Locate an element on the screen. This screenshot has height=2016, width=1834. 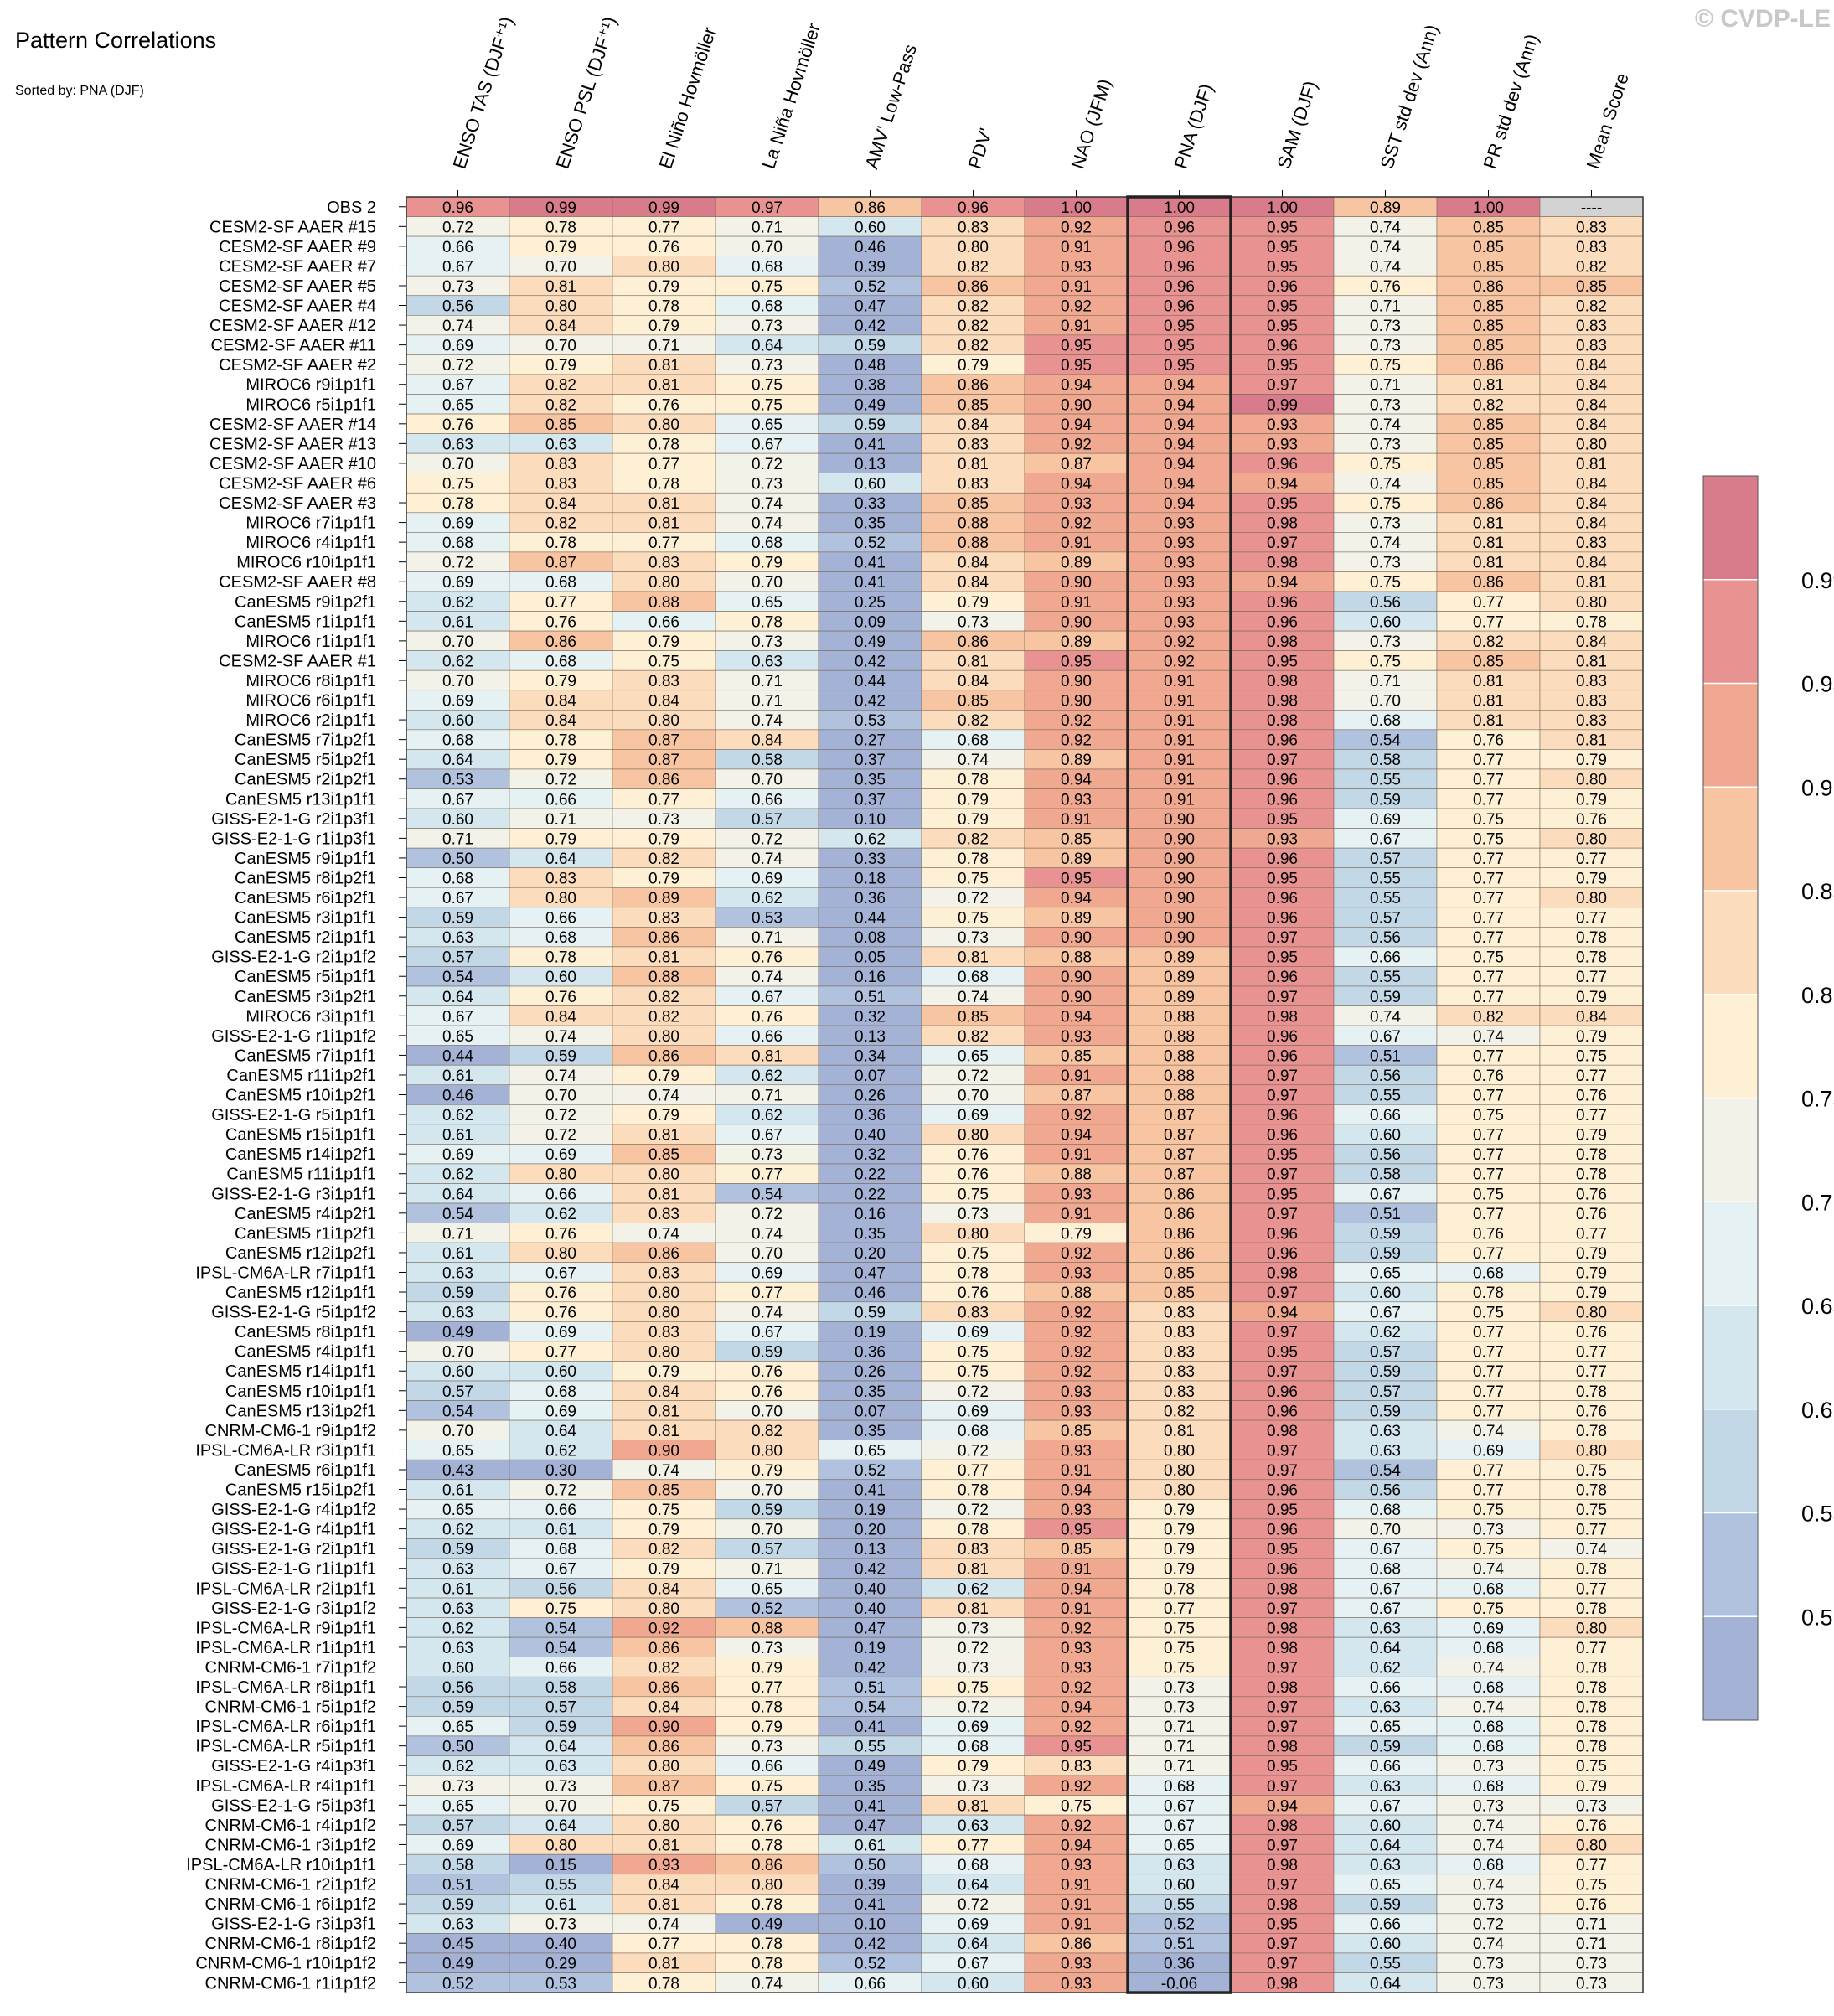
row-label: CanESM5 r9i1p1f1 is located at coordinates (305, 859).